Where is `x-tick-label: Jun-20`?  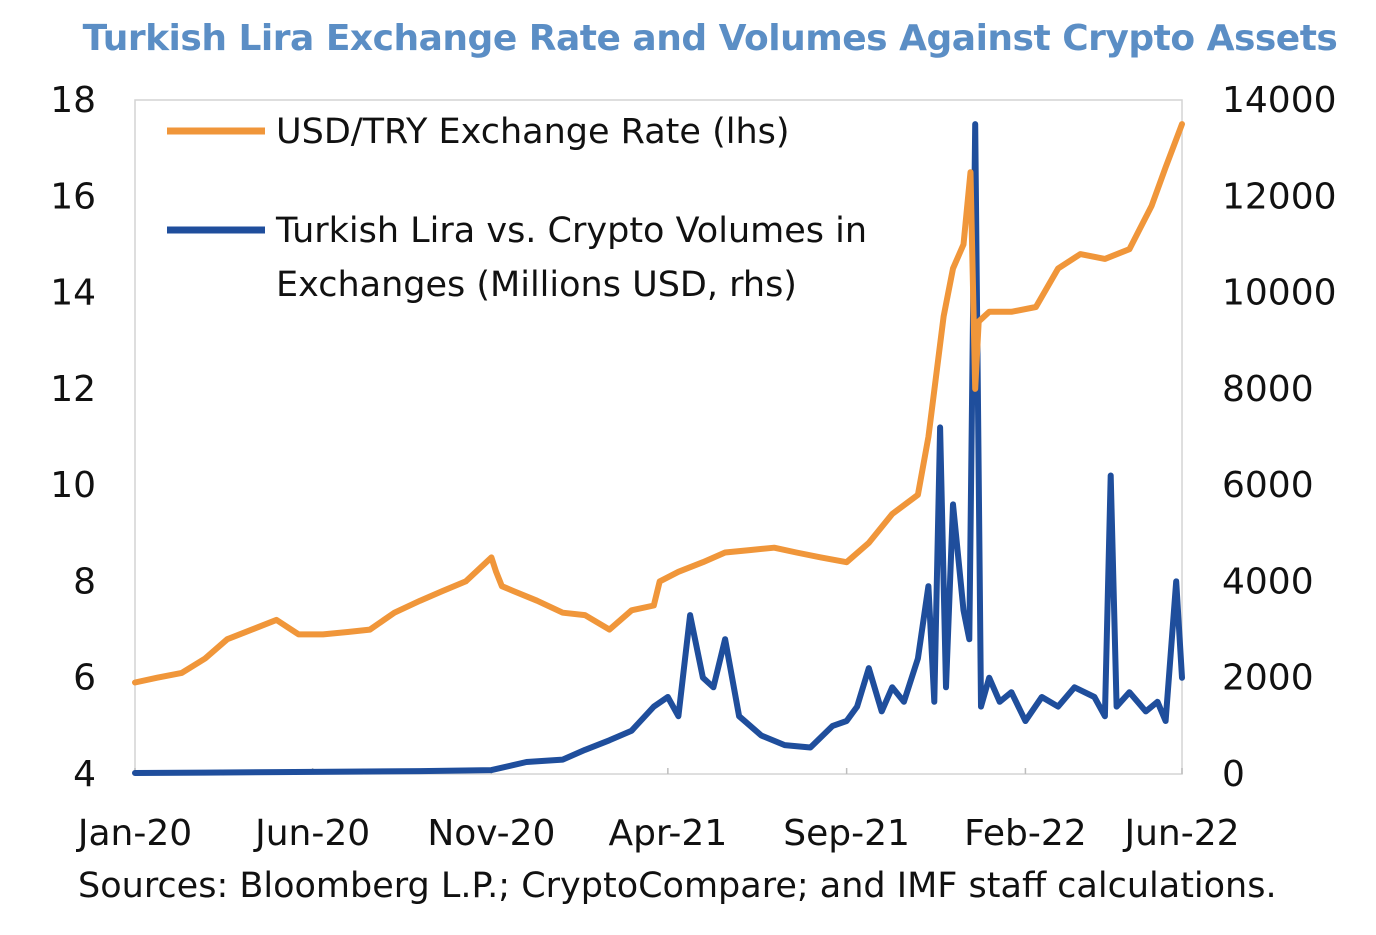 x-tick-label: Jun-20 is located at coordinates (311, 833).